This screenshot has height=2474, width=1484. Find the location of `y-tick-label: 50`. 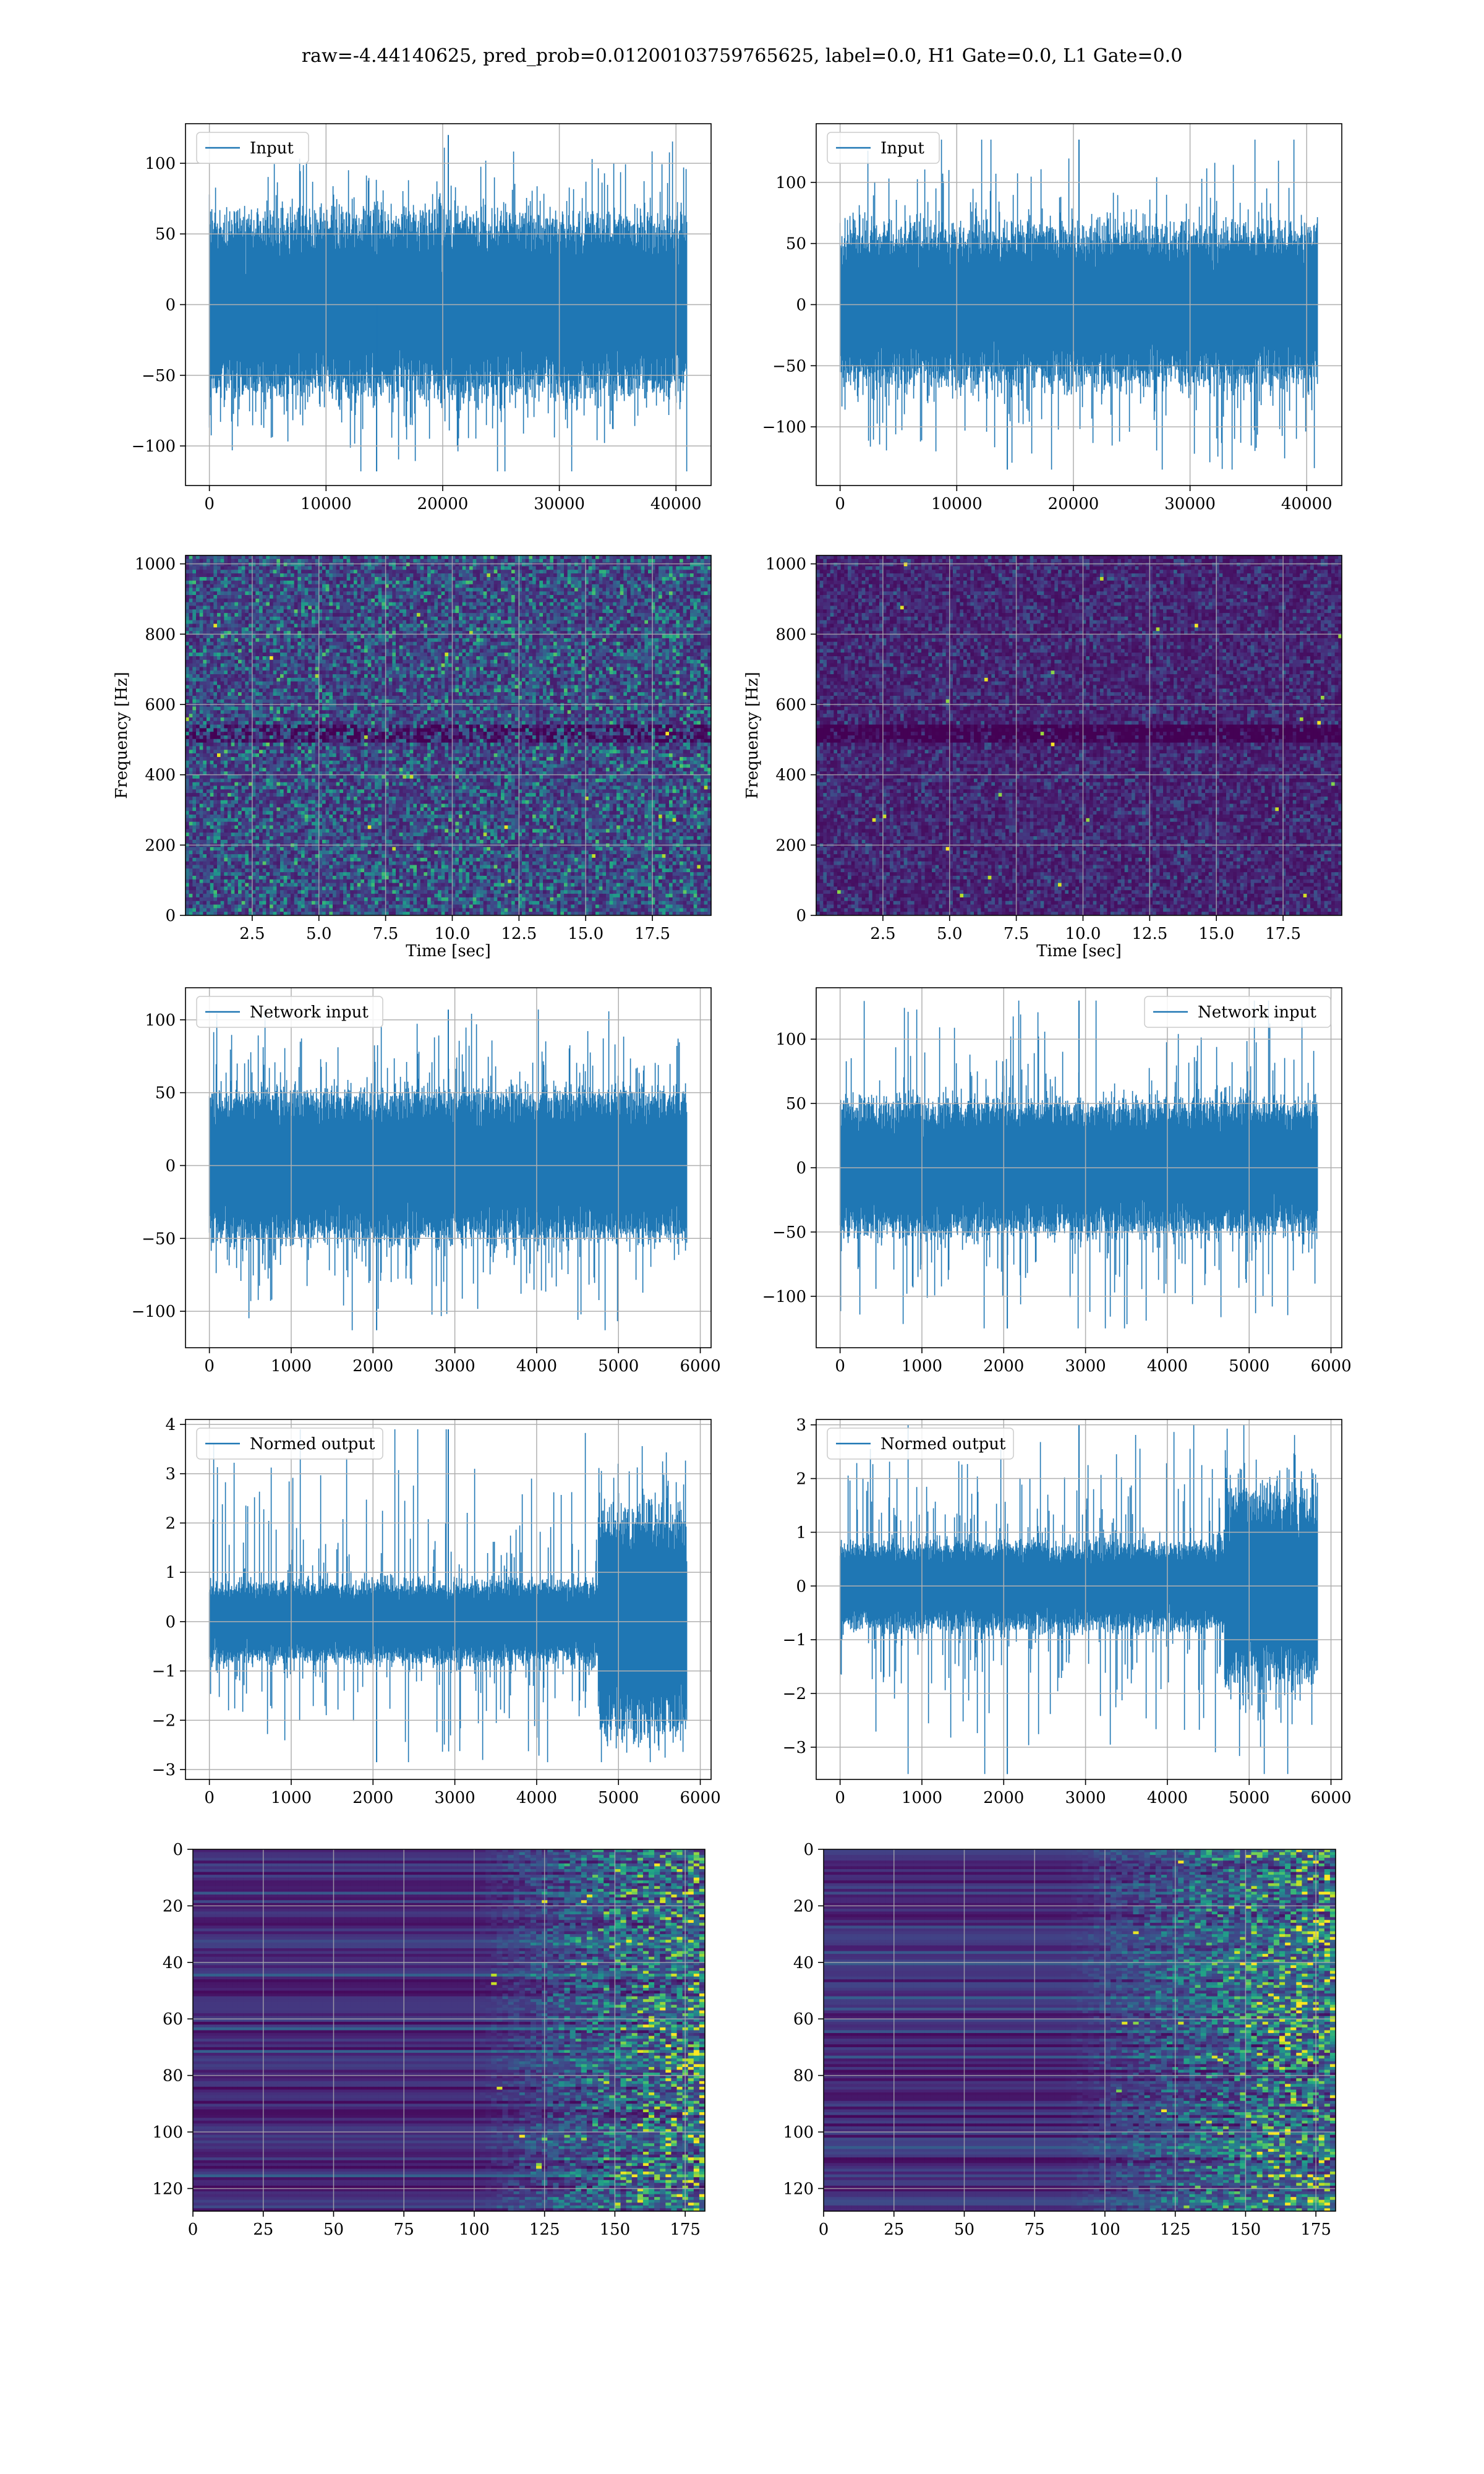

y-tick-label: 50 is located at coordinates (796, 244).